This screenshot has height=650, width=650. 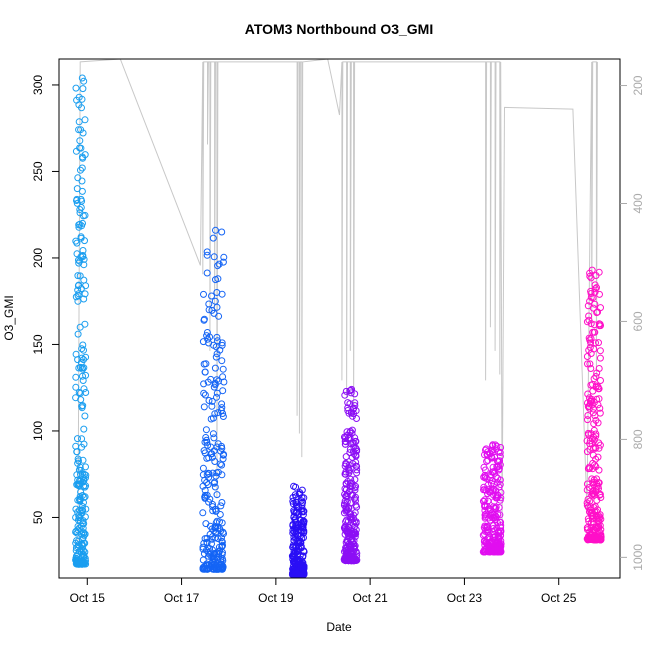 What do you see at coordinates (638, 203) in the screenshot?
I see `right-y-tick-label: 400` at bounding box center [638, 203].